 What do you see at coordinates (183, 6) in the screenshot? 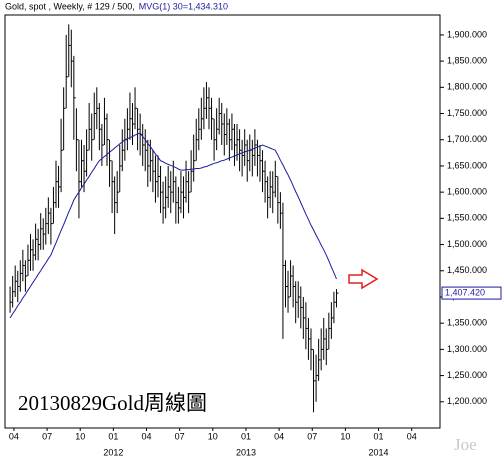
I see `ma-label: MVG(1) 30=1,434.310` at bounding box center [183, 6].